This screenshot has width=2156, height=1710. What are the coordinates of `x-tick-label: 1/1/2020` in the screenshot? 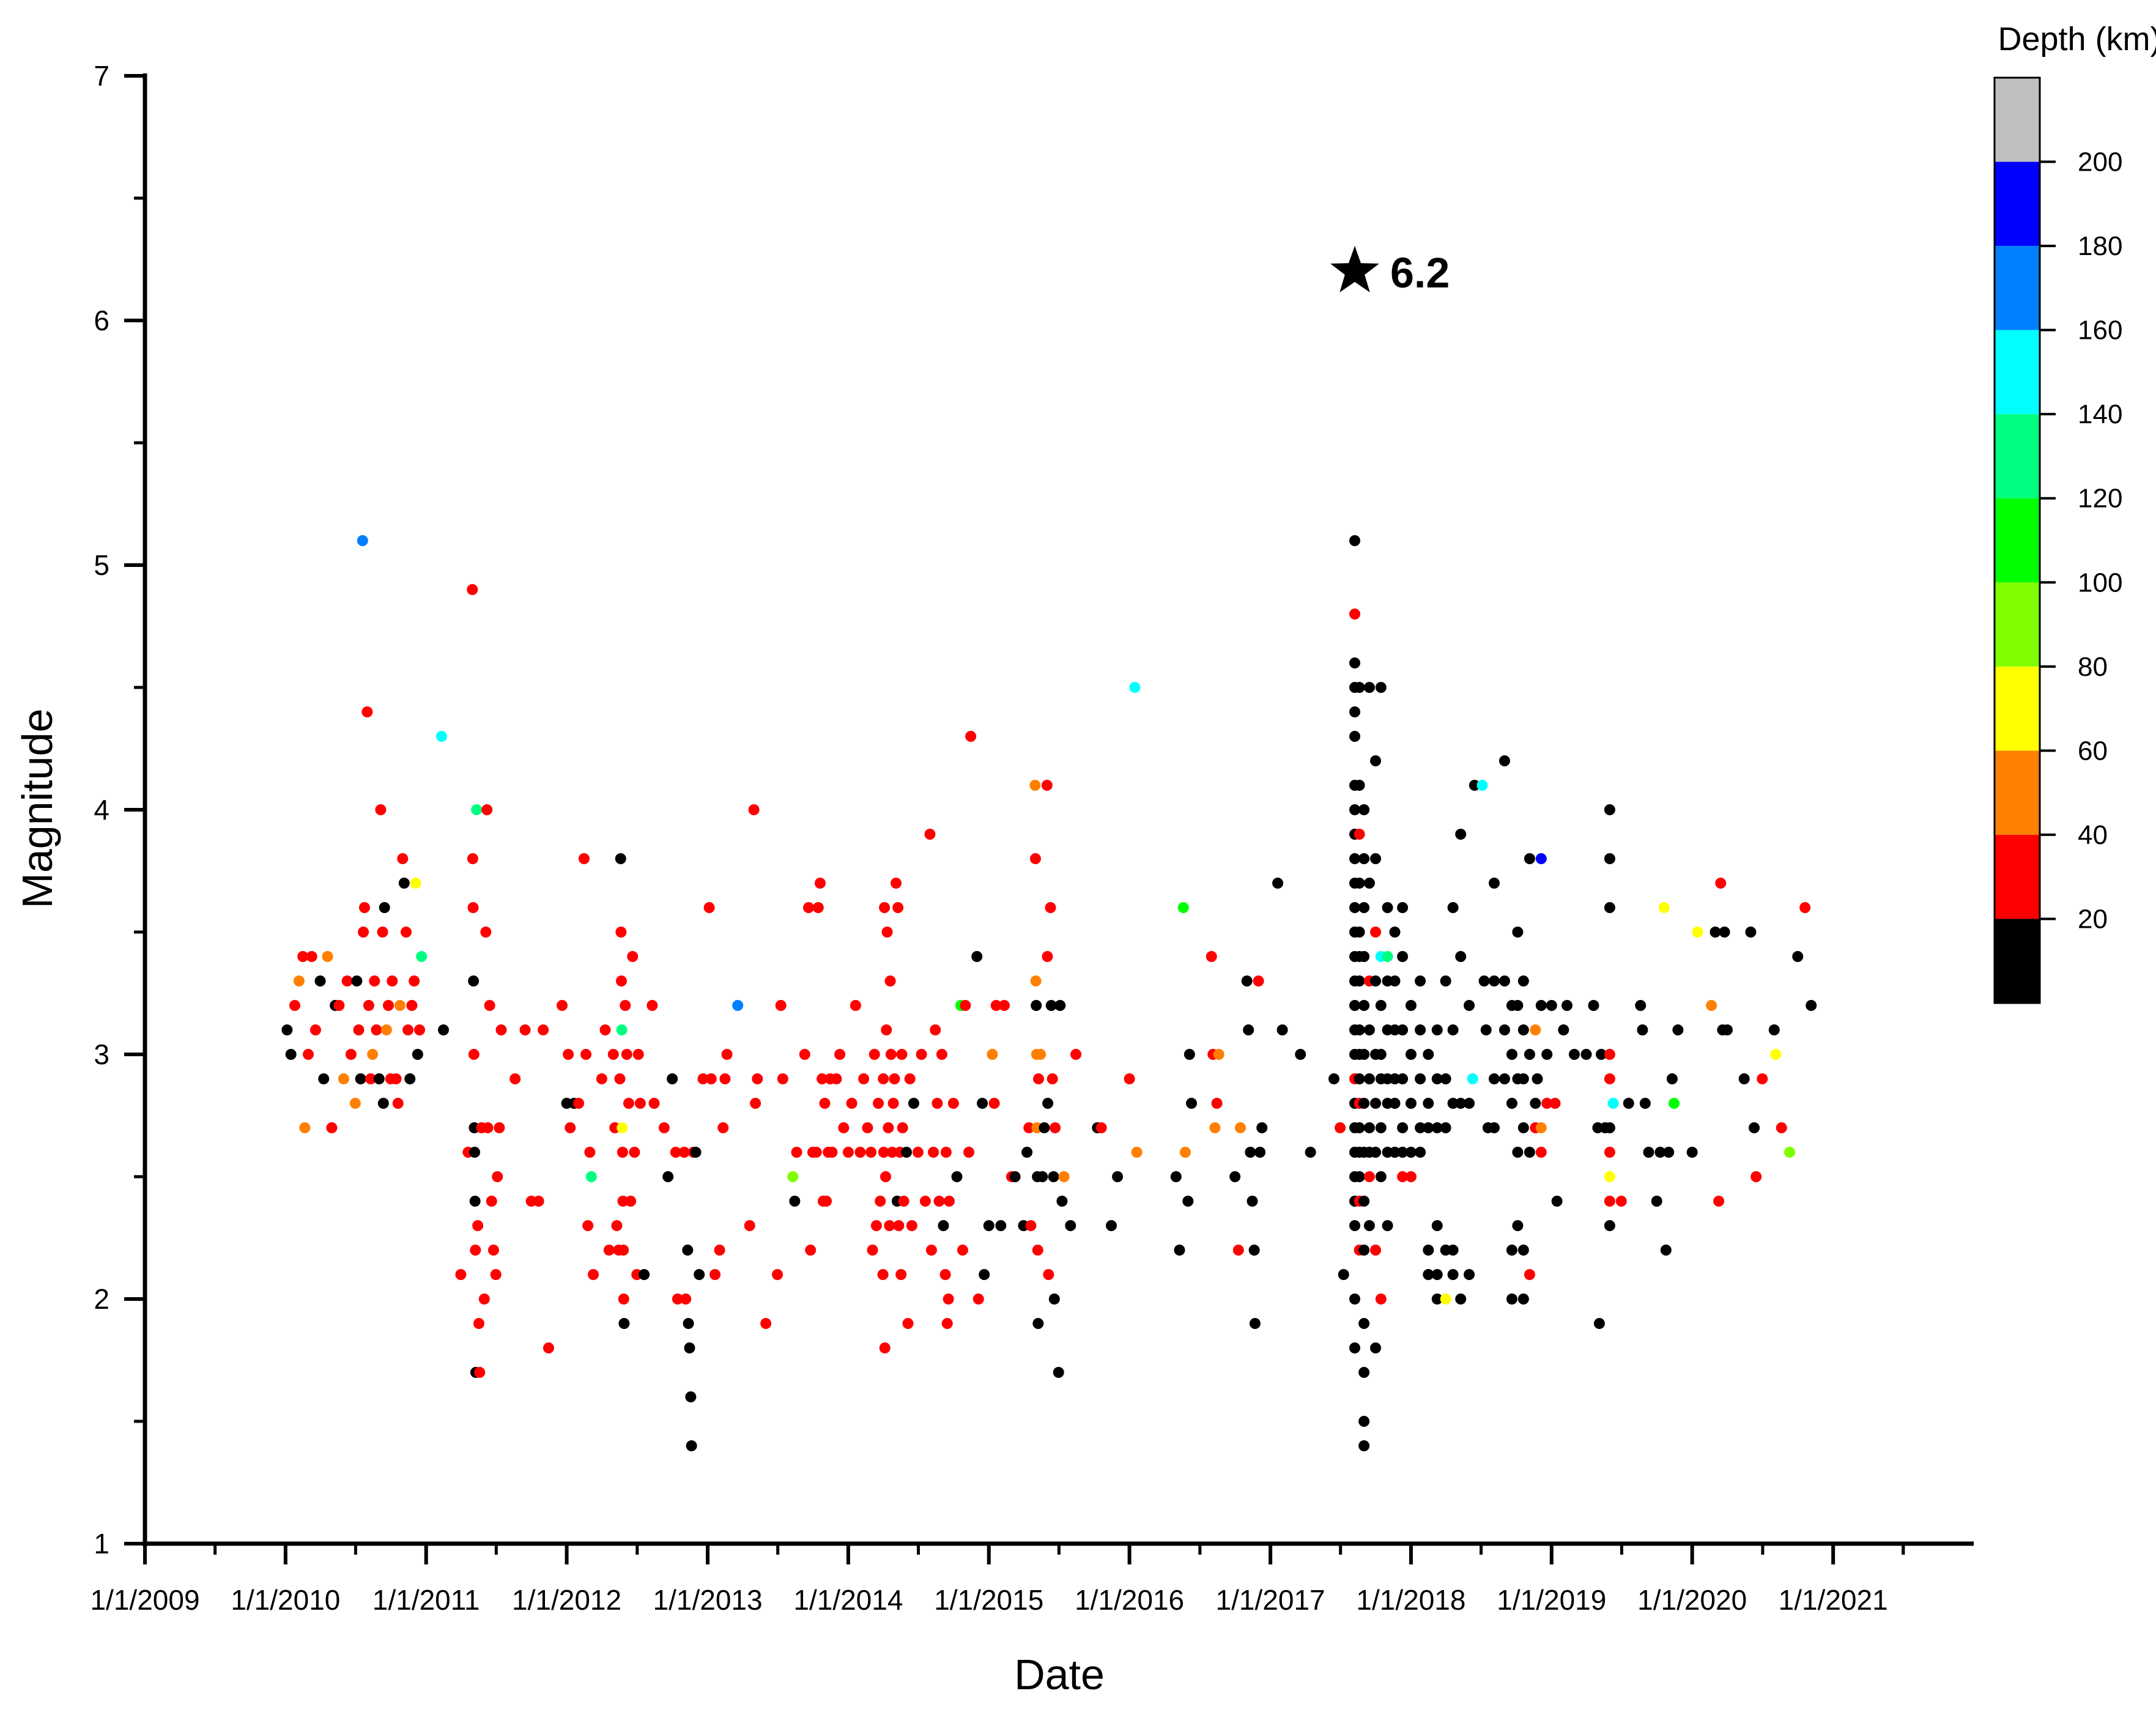 It's located at (1692, 1600).